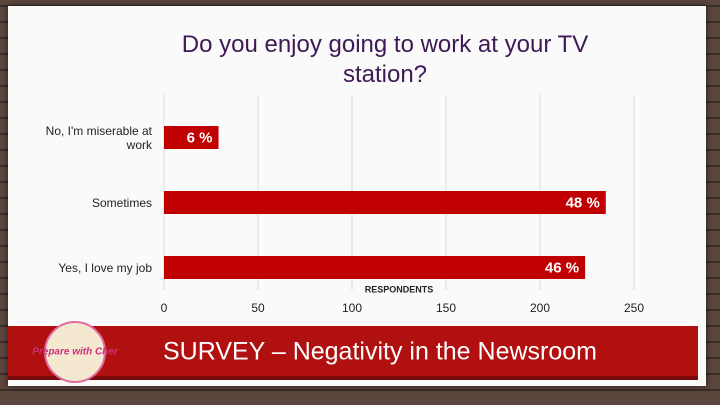 Image resolution: width=720 pixels, height=405 pixels. What do you see at coordinates (540, 308) in the screenshot?
I see `x-tick-label: 200` at bounding box center [540, 308].